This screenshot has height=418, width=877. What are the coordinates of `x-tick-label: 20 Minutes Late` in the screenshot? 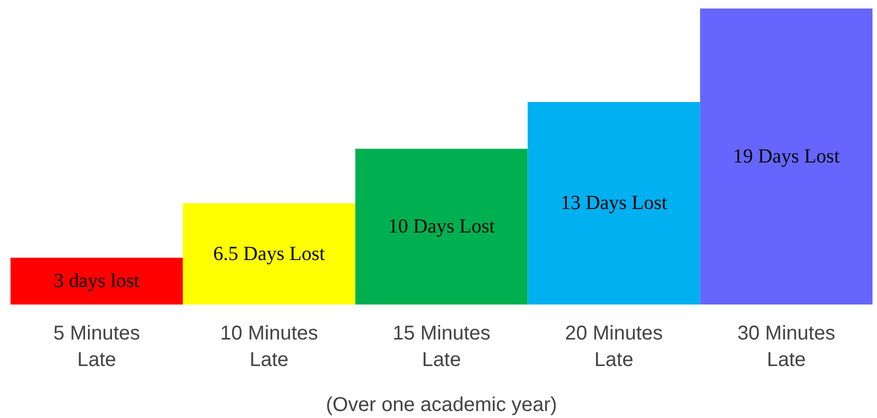 It's located at (613, 346).